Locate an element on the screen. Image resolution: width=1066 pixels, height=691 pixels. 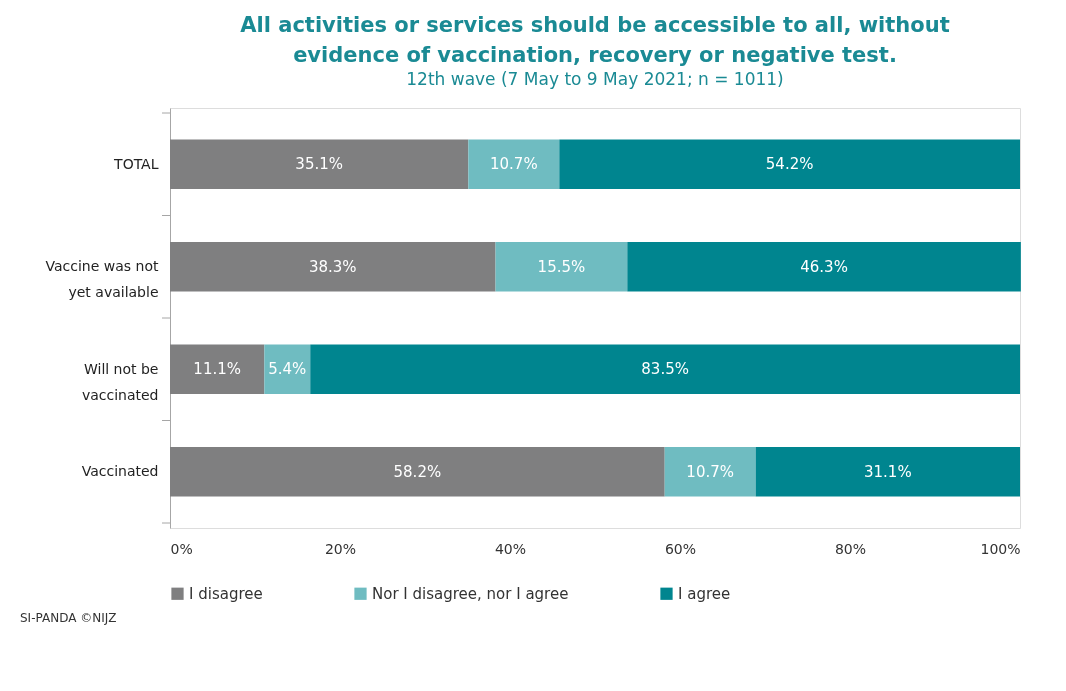
text: 5.4% is located at coordinates (287, 369).